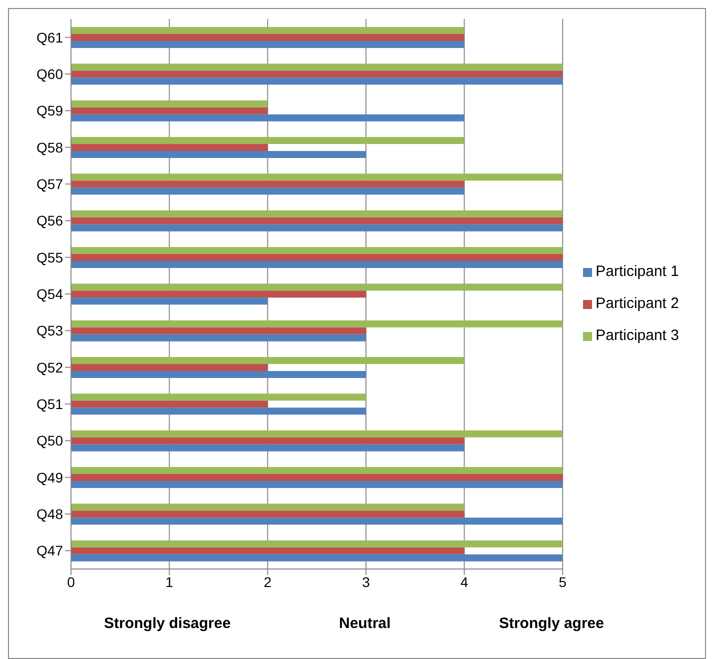 The height and width of the screenshot is (659, 714). What do you see at coordinates (551, 623) in the screenshot?
I see `text: Strongly agree` at bounding box center [551, 623].